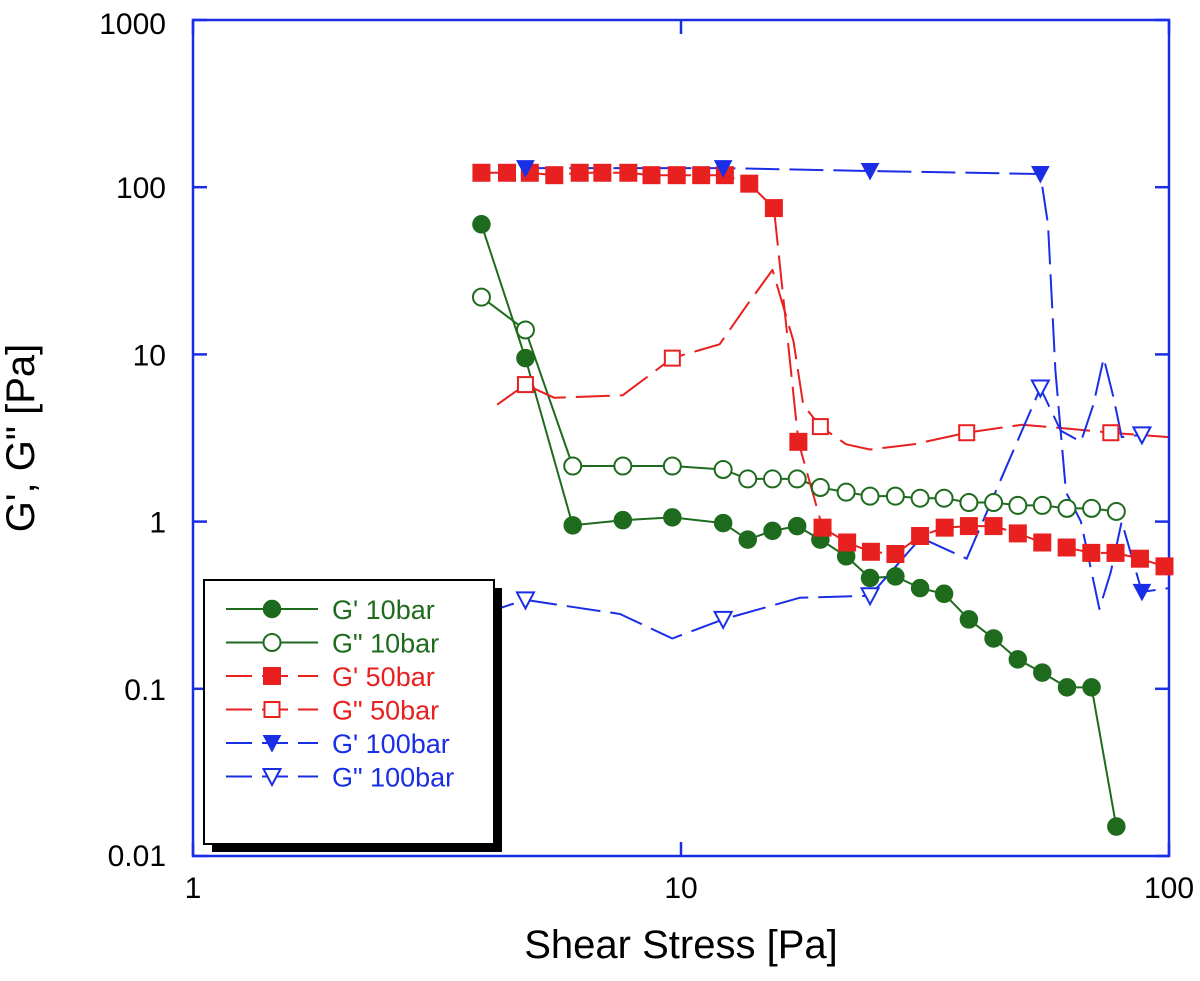 The image size is (1200, 981). Describe the element at coordinates (149, 355) in the screenshot. I see `y-tick-label: 10` at that location.